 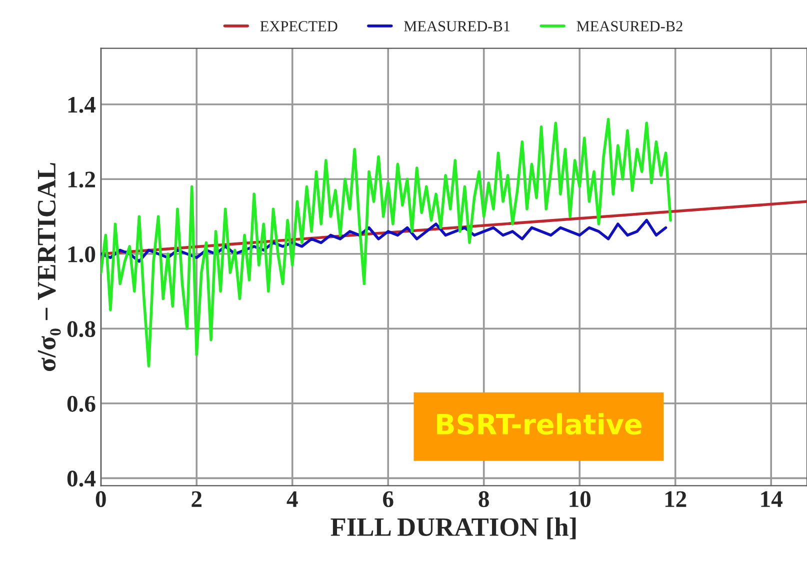 I want to click on x-axis-title: FILL DURATION [h], so click(x=453, y=528).